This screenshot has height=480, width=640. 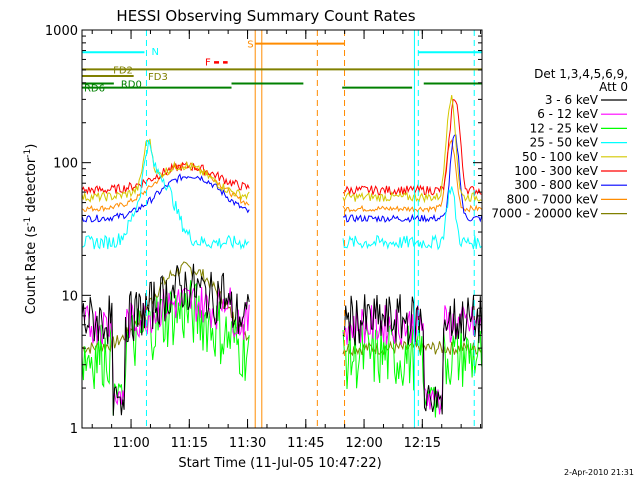 What do you see at coordinates (247, 443) in the screenshot?
I see `x-tick-label: 11:30` at bounding box center [247, 443].